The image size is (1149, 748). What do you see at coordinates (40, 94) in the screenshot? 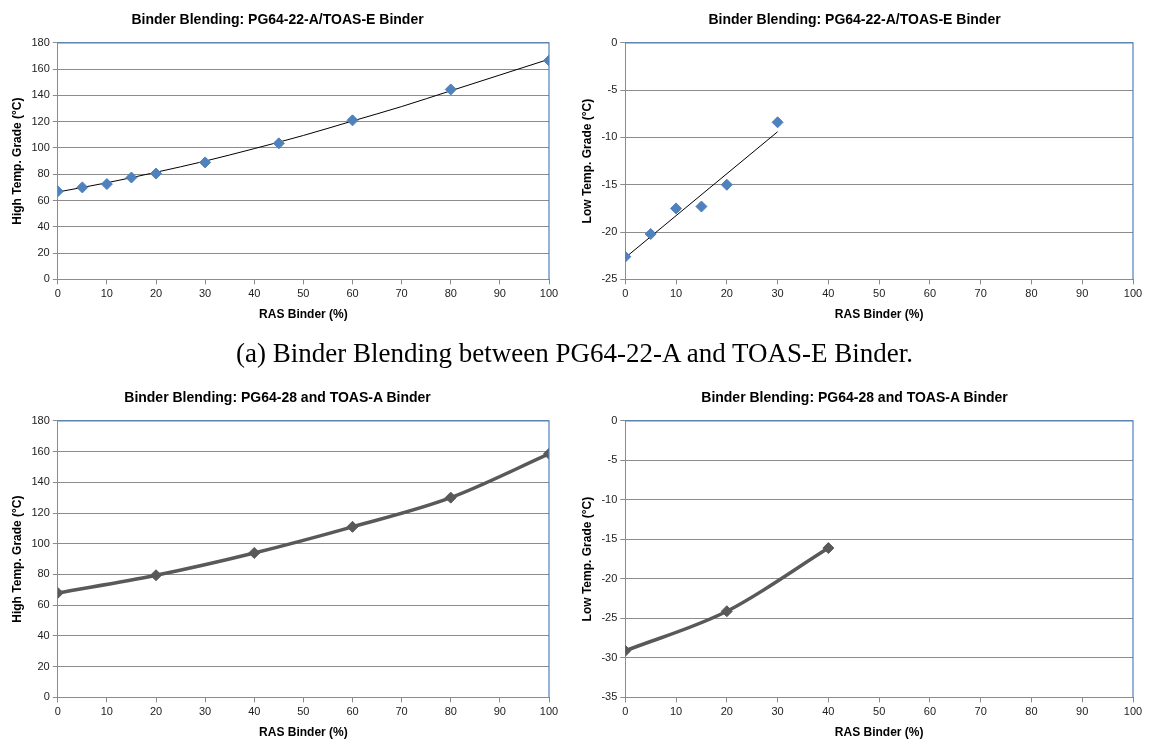
I see `y-tick-label: 140` at bounding box center [40, 94].